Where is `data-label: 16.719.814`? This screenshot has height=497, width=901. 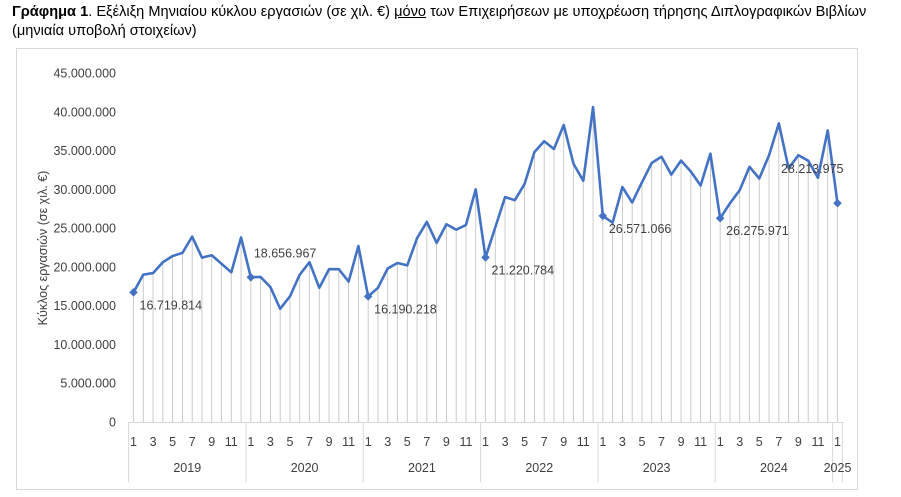
data-label: 16.719.814 is located at coordinates (171, 305).